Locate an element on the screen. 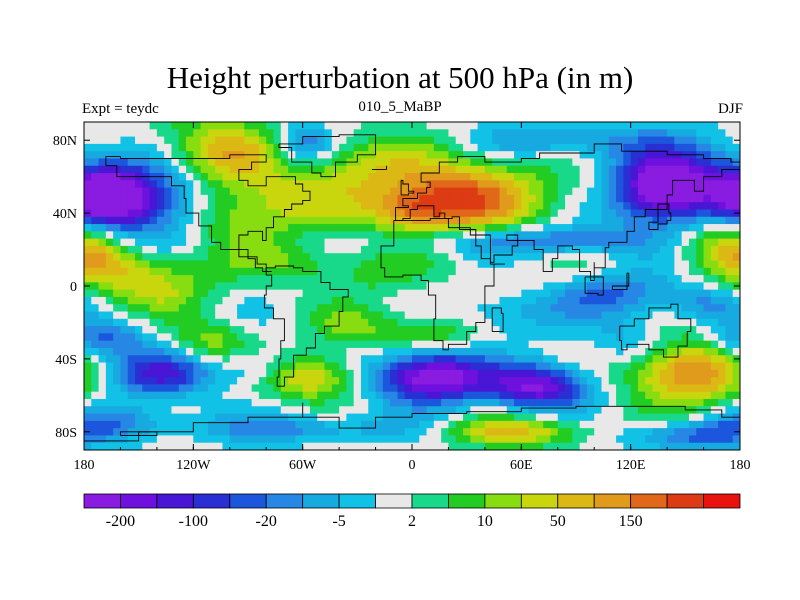 The height and width of the screenshot is (600, 800). colorbar-label: 50 is located at coordinates (558, 521).